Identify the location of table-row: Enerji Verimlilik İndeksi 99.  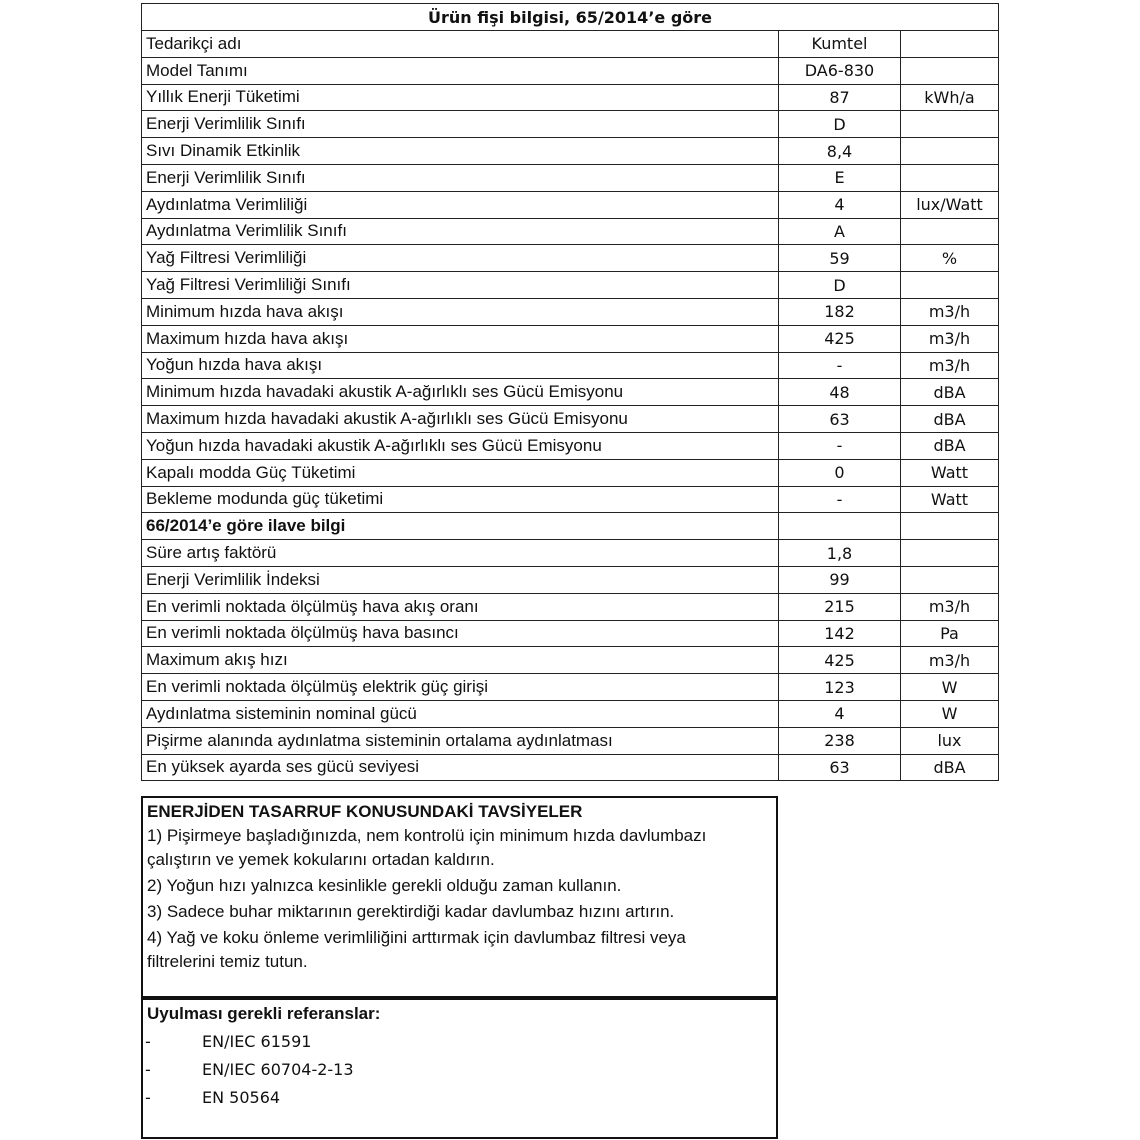
(570, 579).